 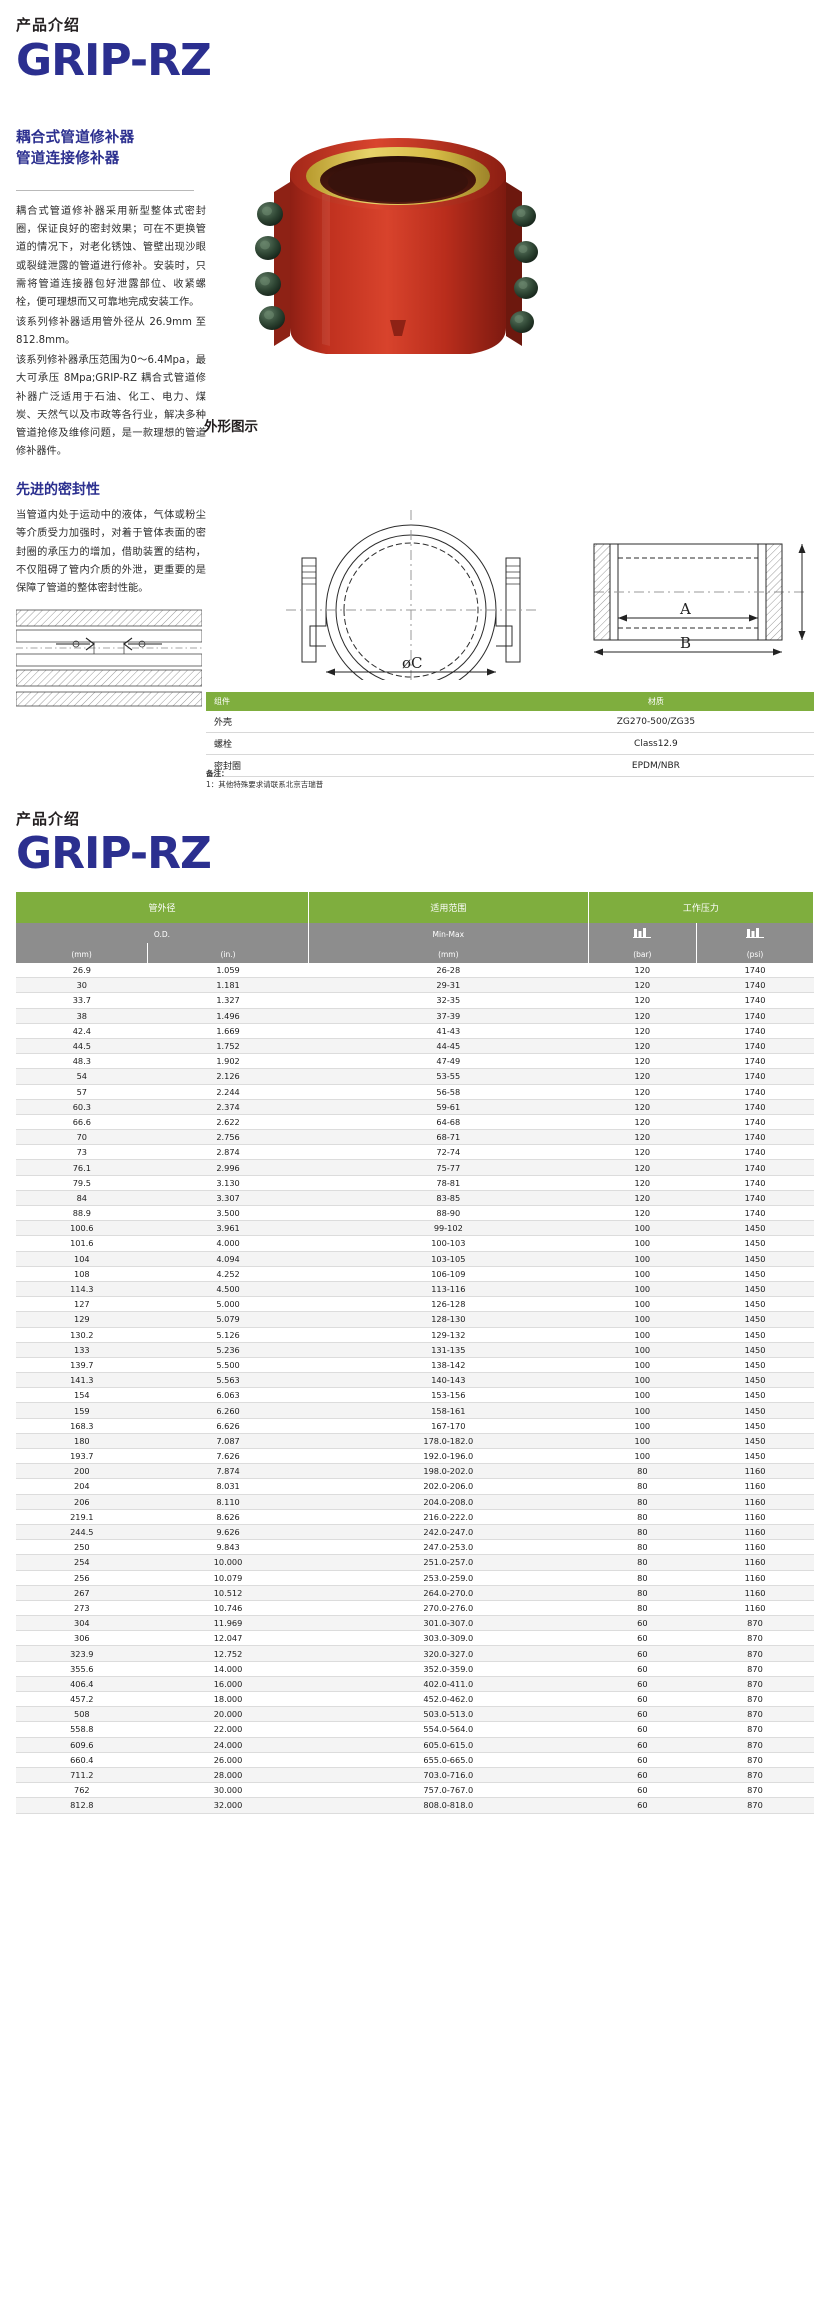 What do you see at coordinates (82, 1395) in the screenshot?
I see `spec-cell-od-mm: 154` at bounding box center [82, 1395].